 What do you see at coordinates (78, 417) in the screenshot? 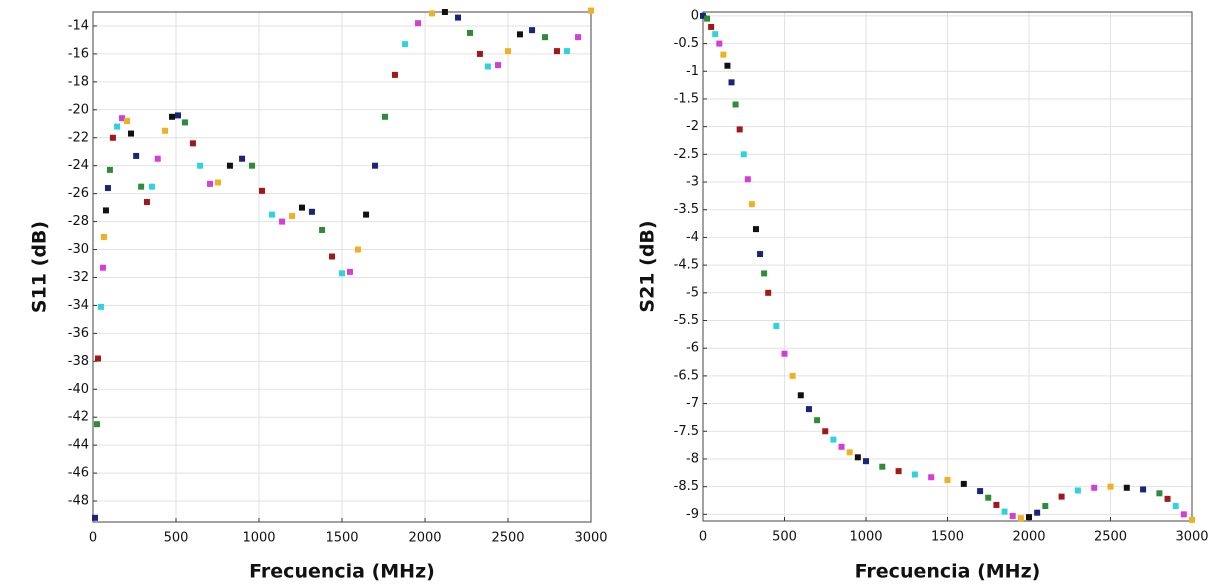
I see `y-tick-label: -42` at bounding box center [78, 417].